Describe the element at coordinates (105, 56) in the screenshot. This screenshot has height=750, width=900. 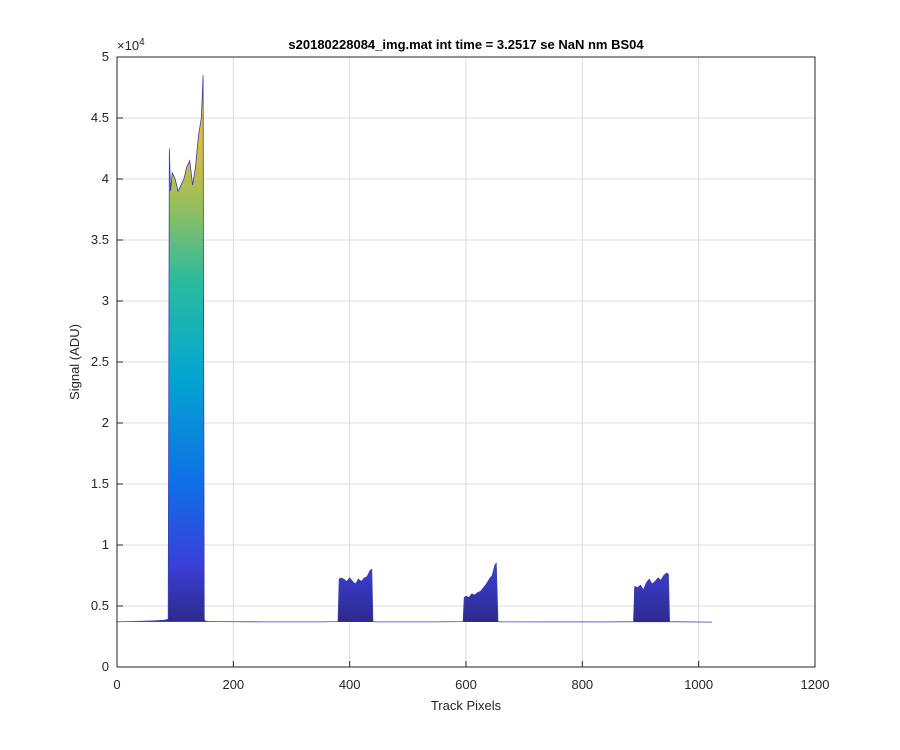
I see `y-tick-label: 5` at that location.